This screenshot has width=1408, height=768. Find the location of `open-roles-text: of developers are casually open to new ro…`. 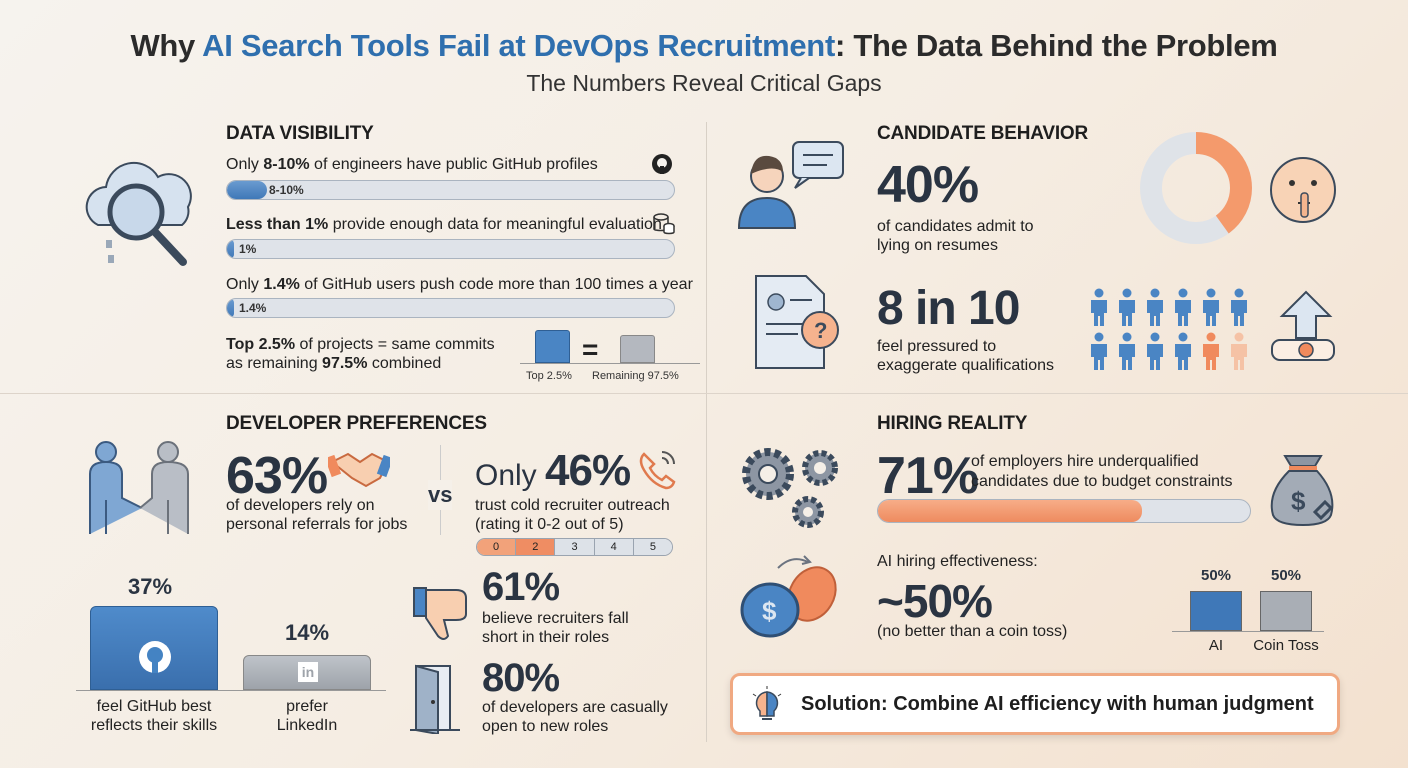

open-roles-text: of developers are casually open to new ro… is located at coordinates (575, 717).